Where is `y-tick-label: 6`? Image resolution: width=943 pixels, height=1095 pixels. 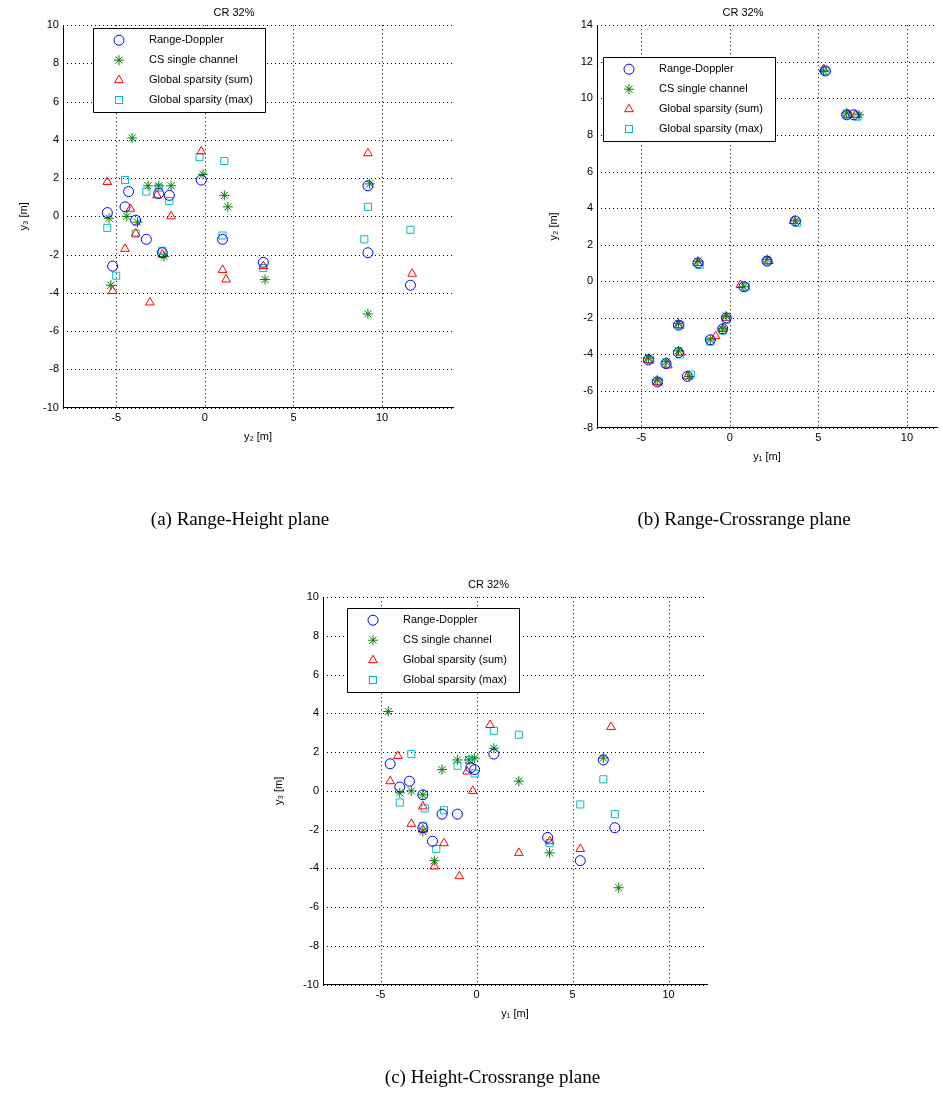 y-tick-label: 6 is located at coordinates (589, 170).